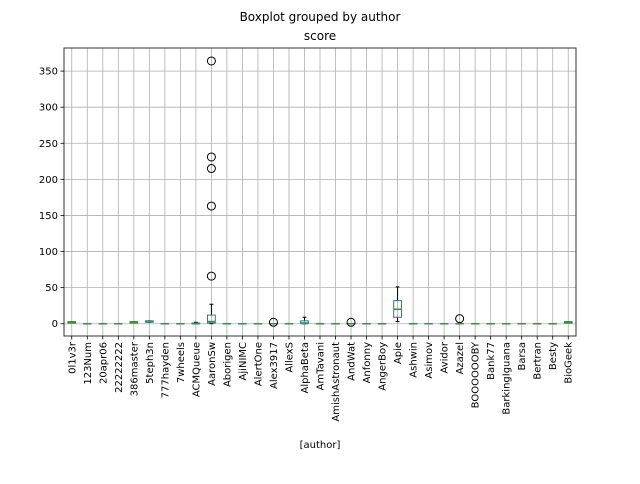 This screenshot has width=640, height=484. Describe the element at coordinates (48, 180) in the screenshot. I see `y-tick-label: 200` at that location.